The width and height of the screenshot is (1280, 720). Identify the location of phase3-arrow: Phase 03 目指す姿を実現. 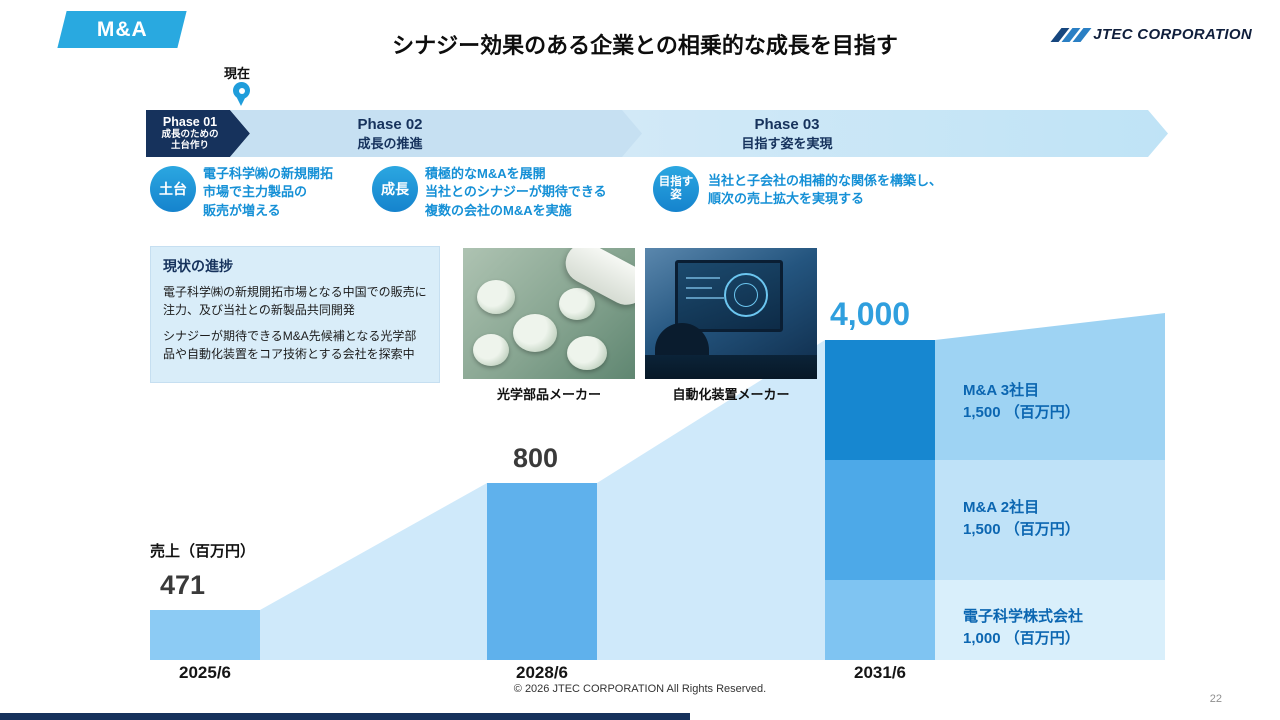
(895, 133).